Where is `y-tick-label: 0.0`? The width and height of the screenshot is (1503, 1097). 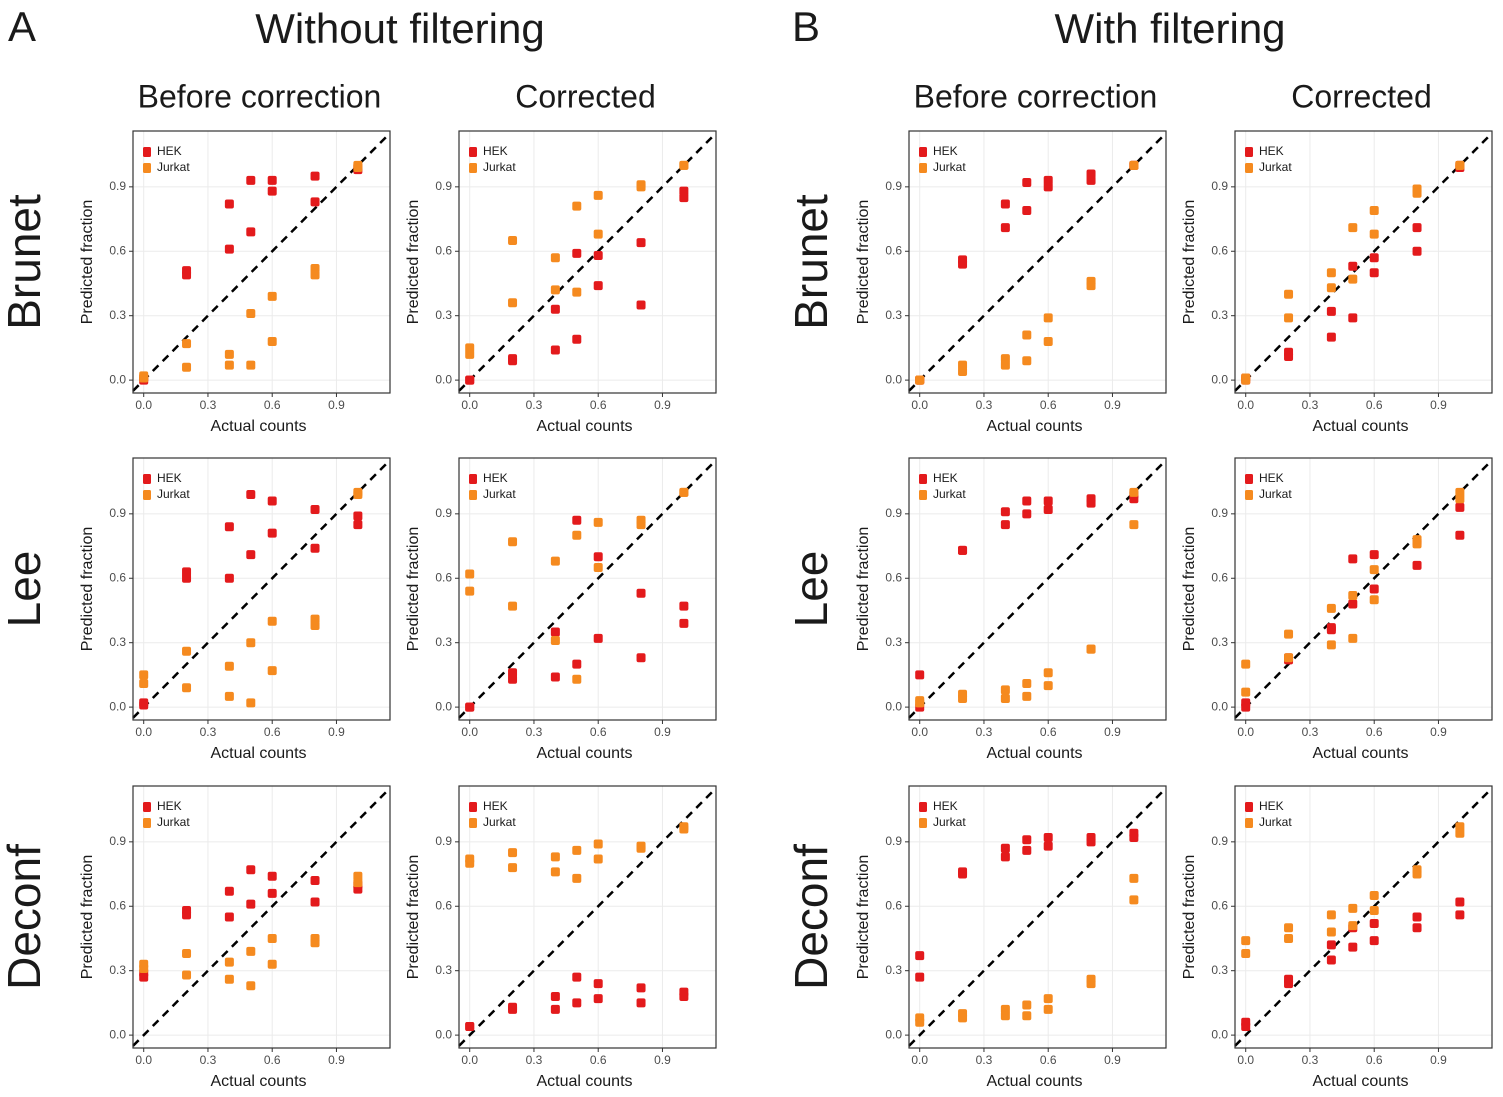 y-tick-label: 0.0 is located at coordinates (893, 379).